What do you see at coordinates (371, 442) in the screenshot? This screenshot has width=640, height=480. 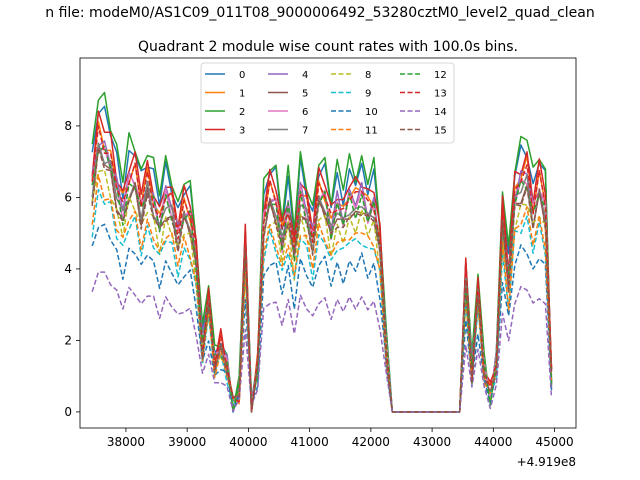 I see `x-tick-label: 42000` at bounding box center [371, 442].